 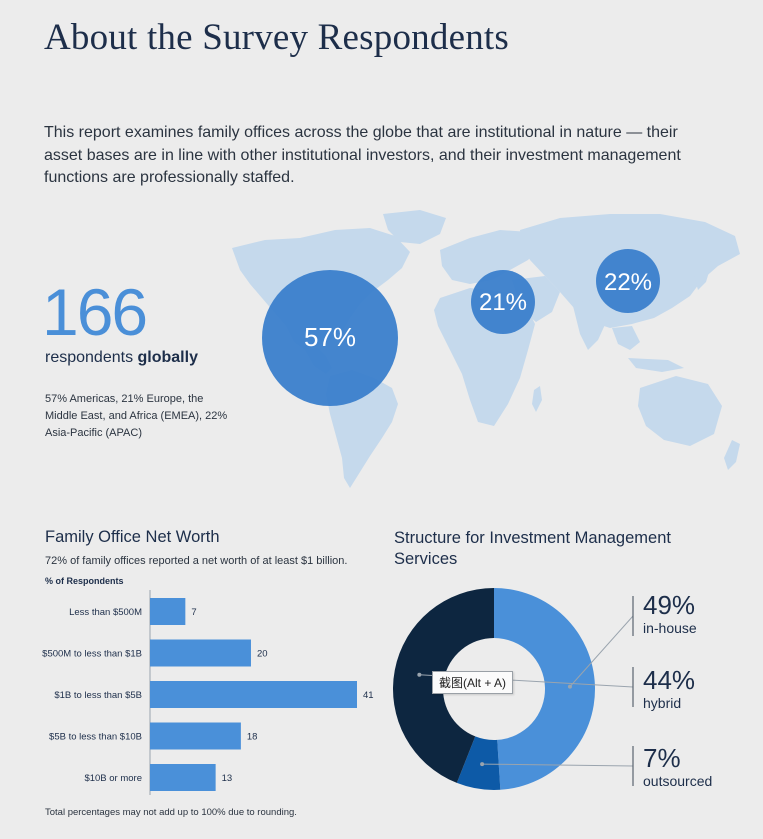 I want to click on bubble-label-americas: 57%, so click(x=330, y=337).